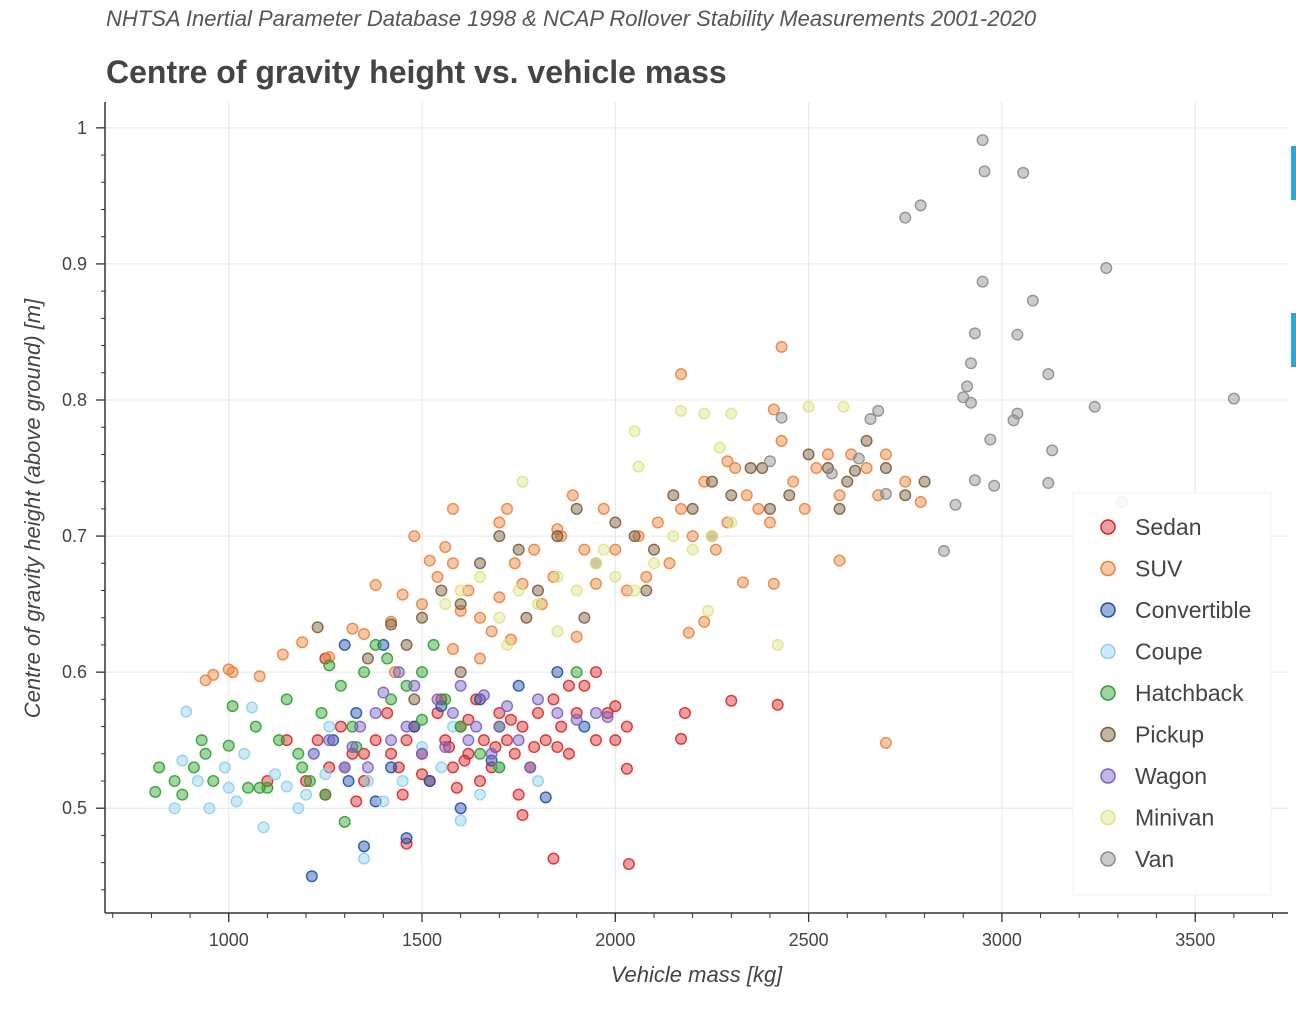 The height and width of the screenshot is (1009, 1296). What do you see at coordinates (1153, 776) in the screenshot?
I see `legend-item-wagon: Wagon` at bounding box center [1153, 776].